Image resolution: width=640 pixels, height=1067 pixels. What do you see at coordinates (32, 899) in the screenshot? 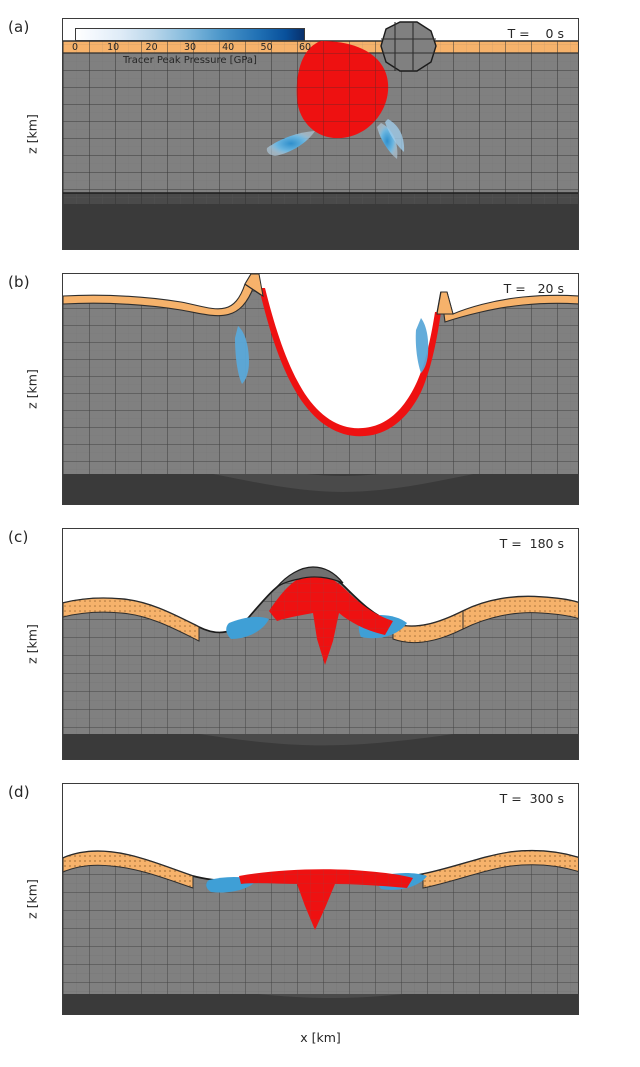
I see `panel-d-ylabel: z [km]` at bounding box center [32, 899].